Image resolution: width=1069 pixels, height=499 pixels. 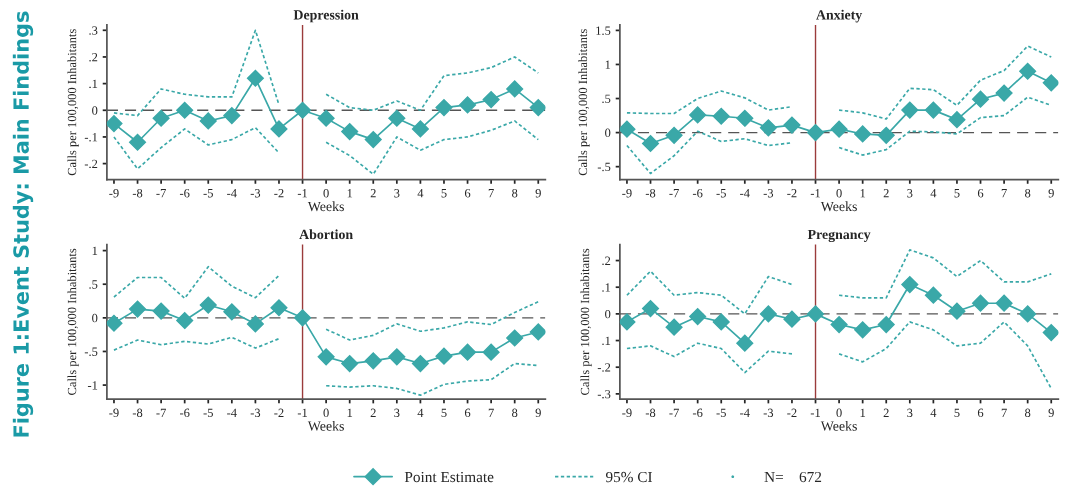 I want to click on y-tick-label: -1, so click(x=92, y=385).